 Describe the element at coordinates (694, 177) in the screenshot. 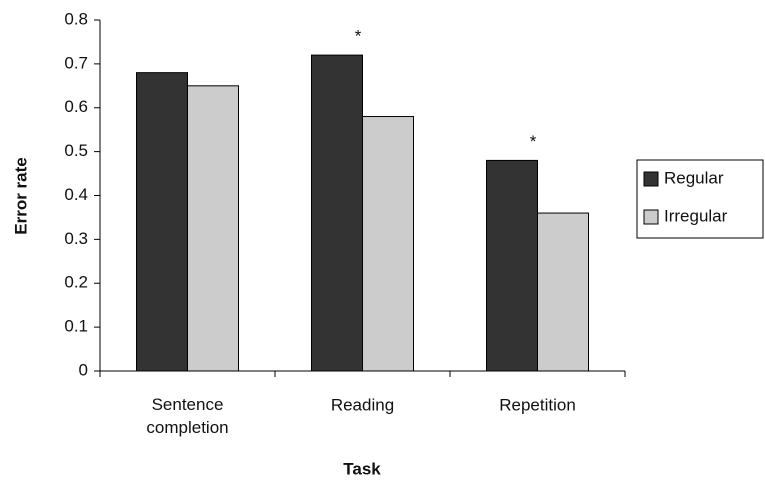

I see `legend-label: Regular` at that location.